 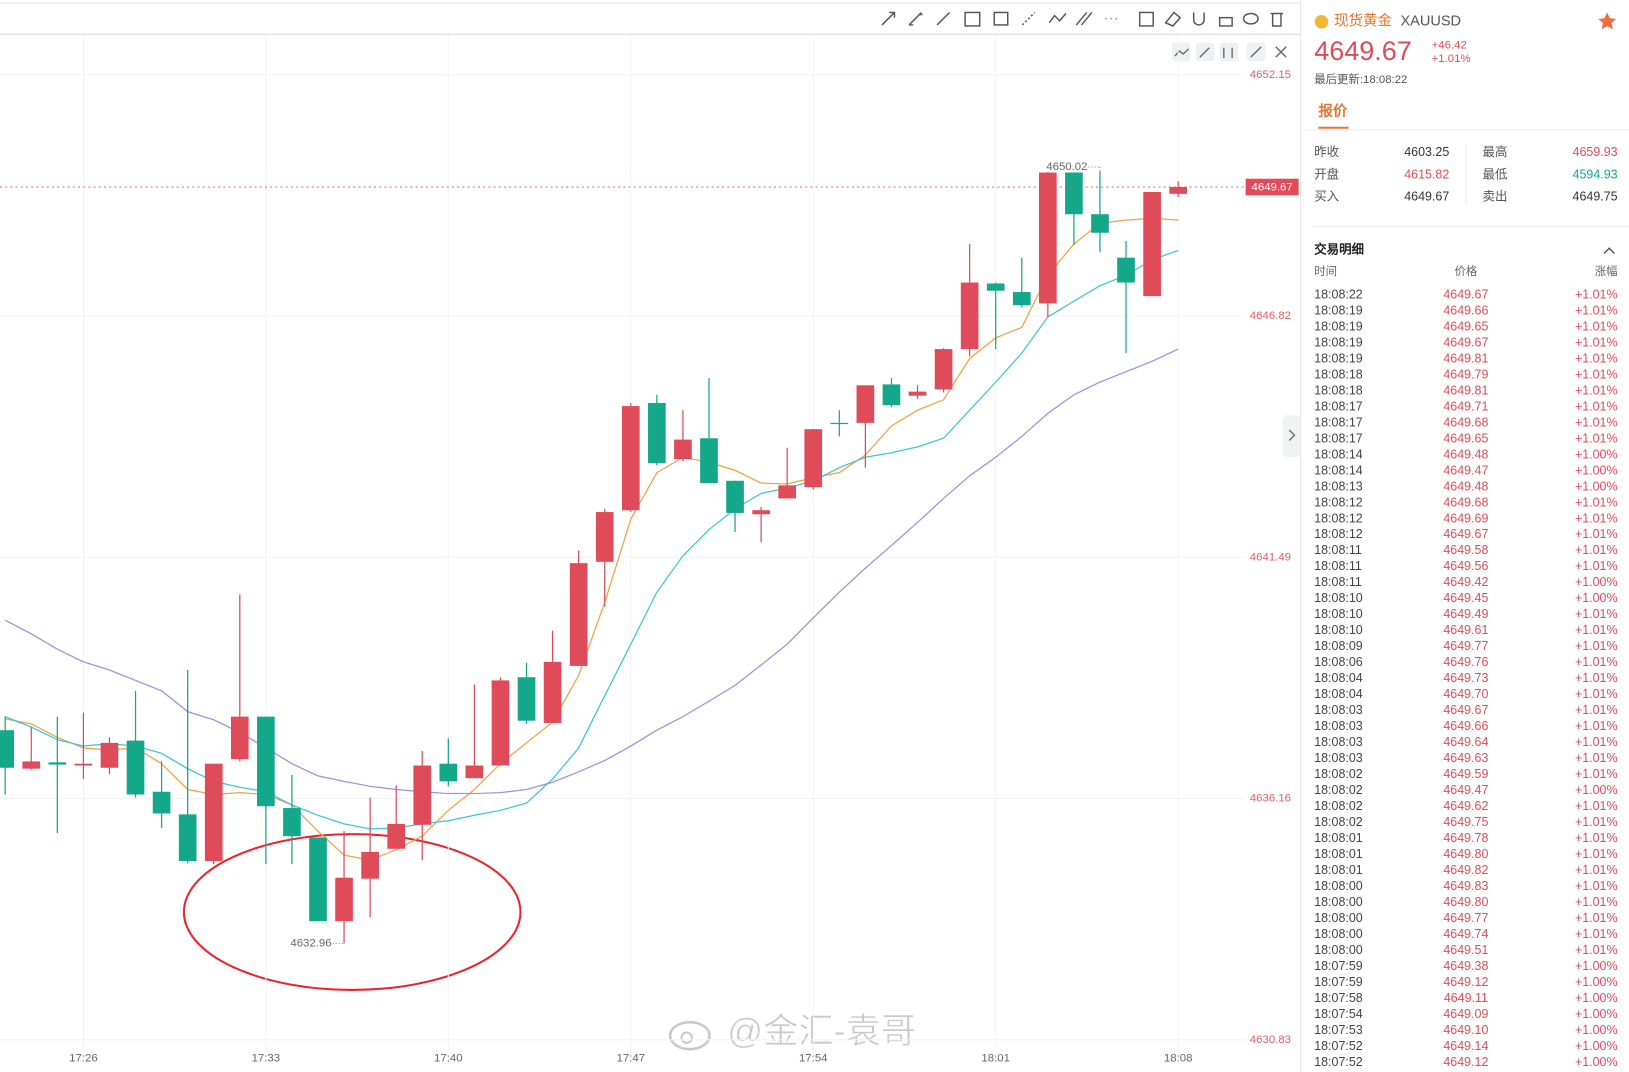 I want to click on tool-ray, so click(x=915, y=18).